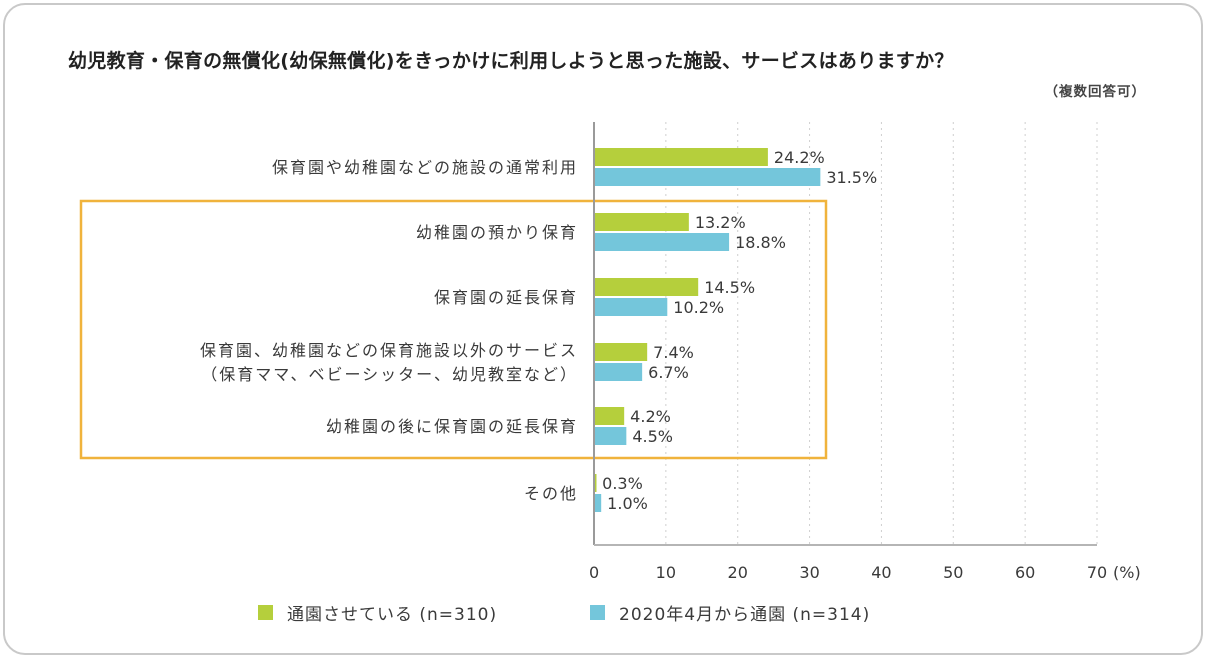 Image resolution: width=1210 pixels, height=661 pixels. I want to click on category-label: 保育園の延長保育, so click(506, 297).